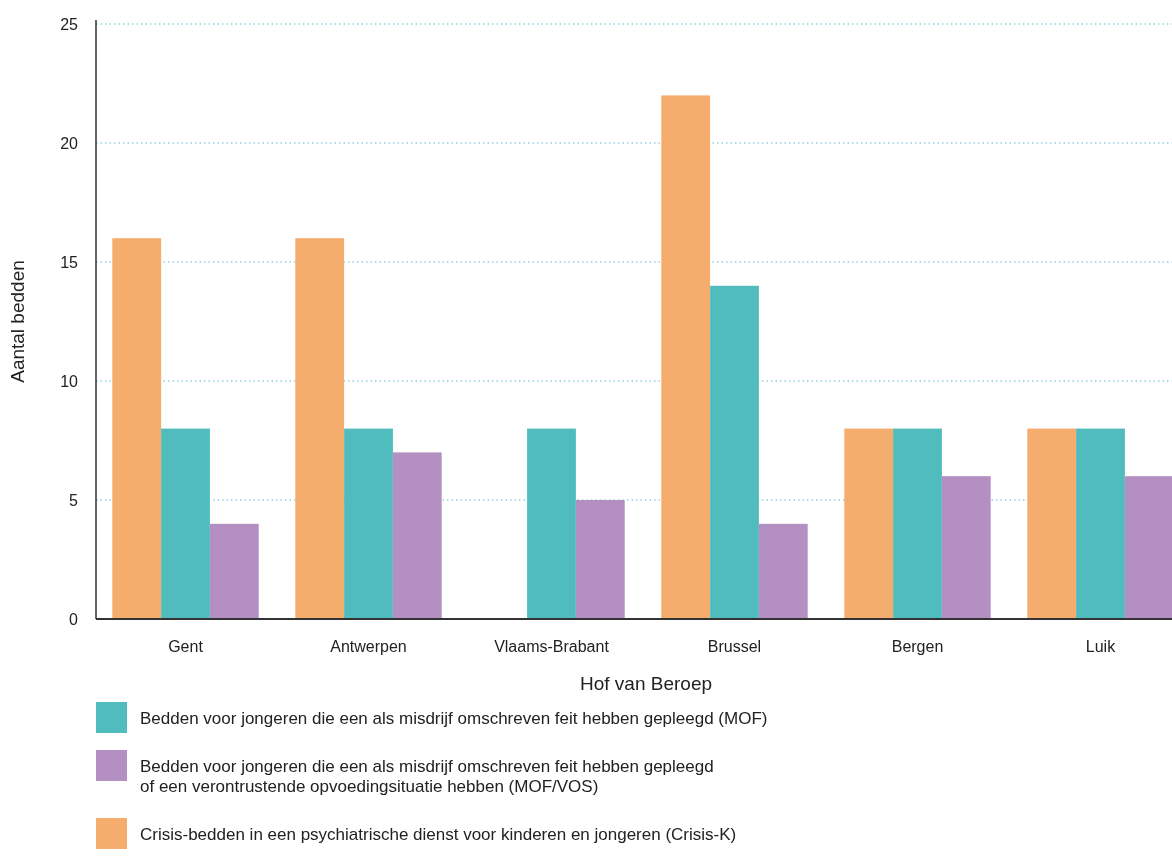 Image resolution: width=1172 pixels, height=856 pixels. Describe the element at coordinates (17, 321) in the screenshot. I see `y-axis-title: Aantal bedden` at that location.